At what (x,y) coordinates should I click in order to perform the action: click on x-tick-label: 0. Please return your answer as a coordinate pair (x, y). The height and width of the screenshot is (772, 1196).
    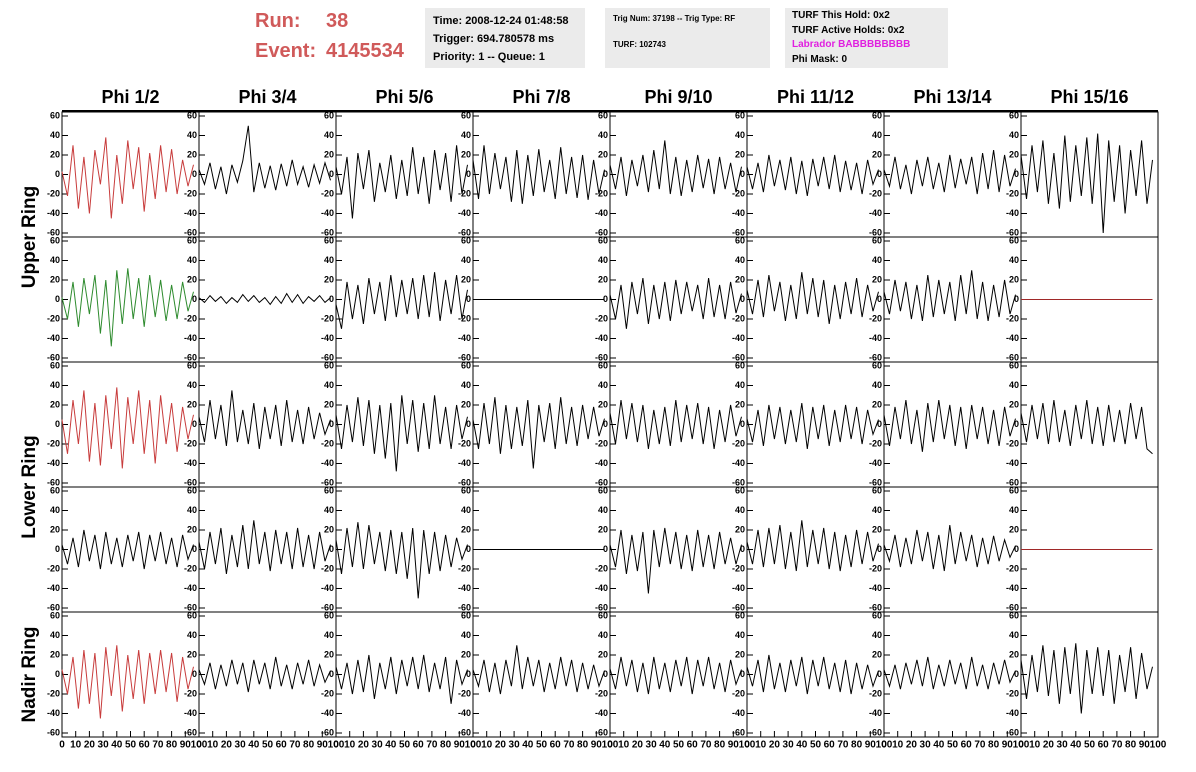
    Looking at the image, I should click on (62, 745).